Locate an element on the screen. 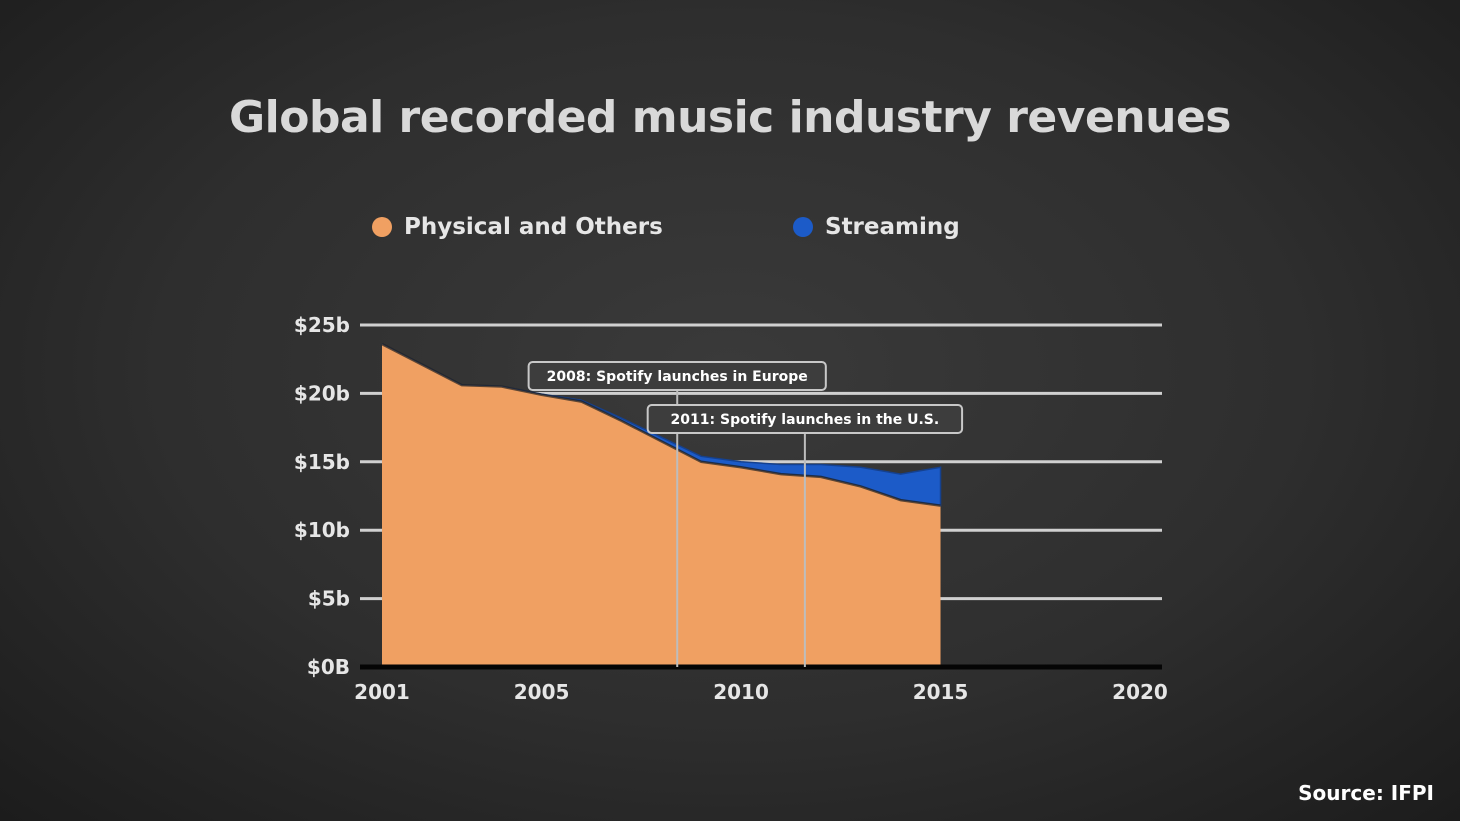  y-tick-label-0: $0B is located at coordinates (328, 667).